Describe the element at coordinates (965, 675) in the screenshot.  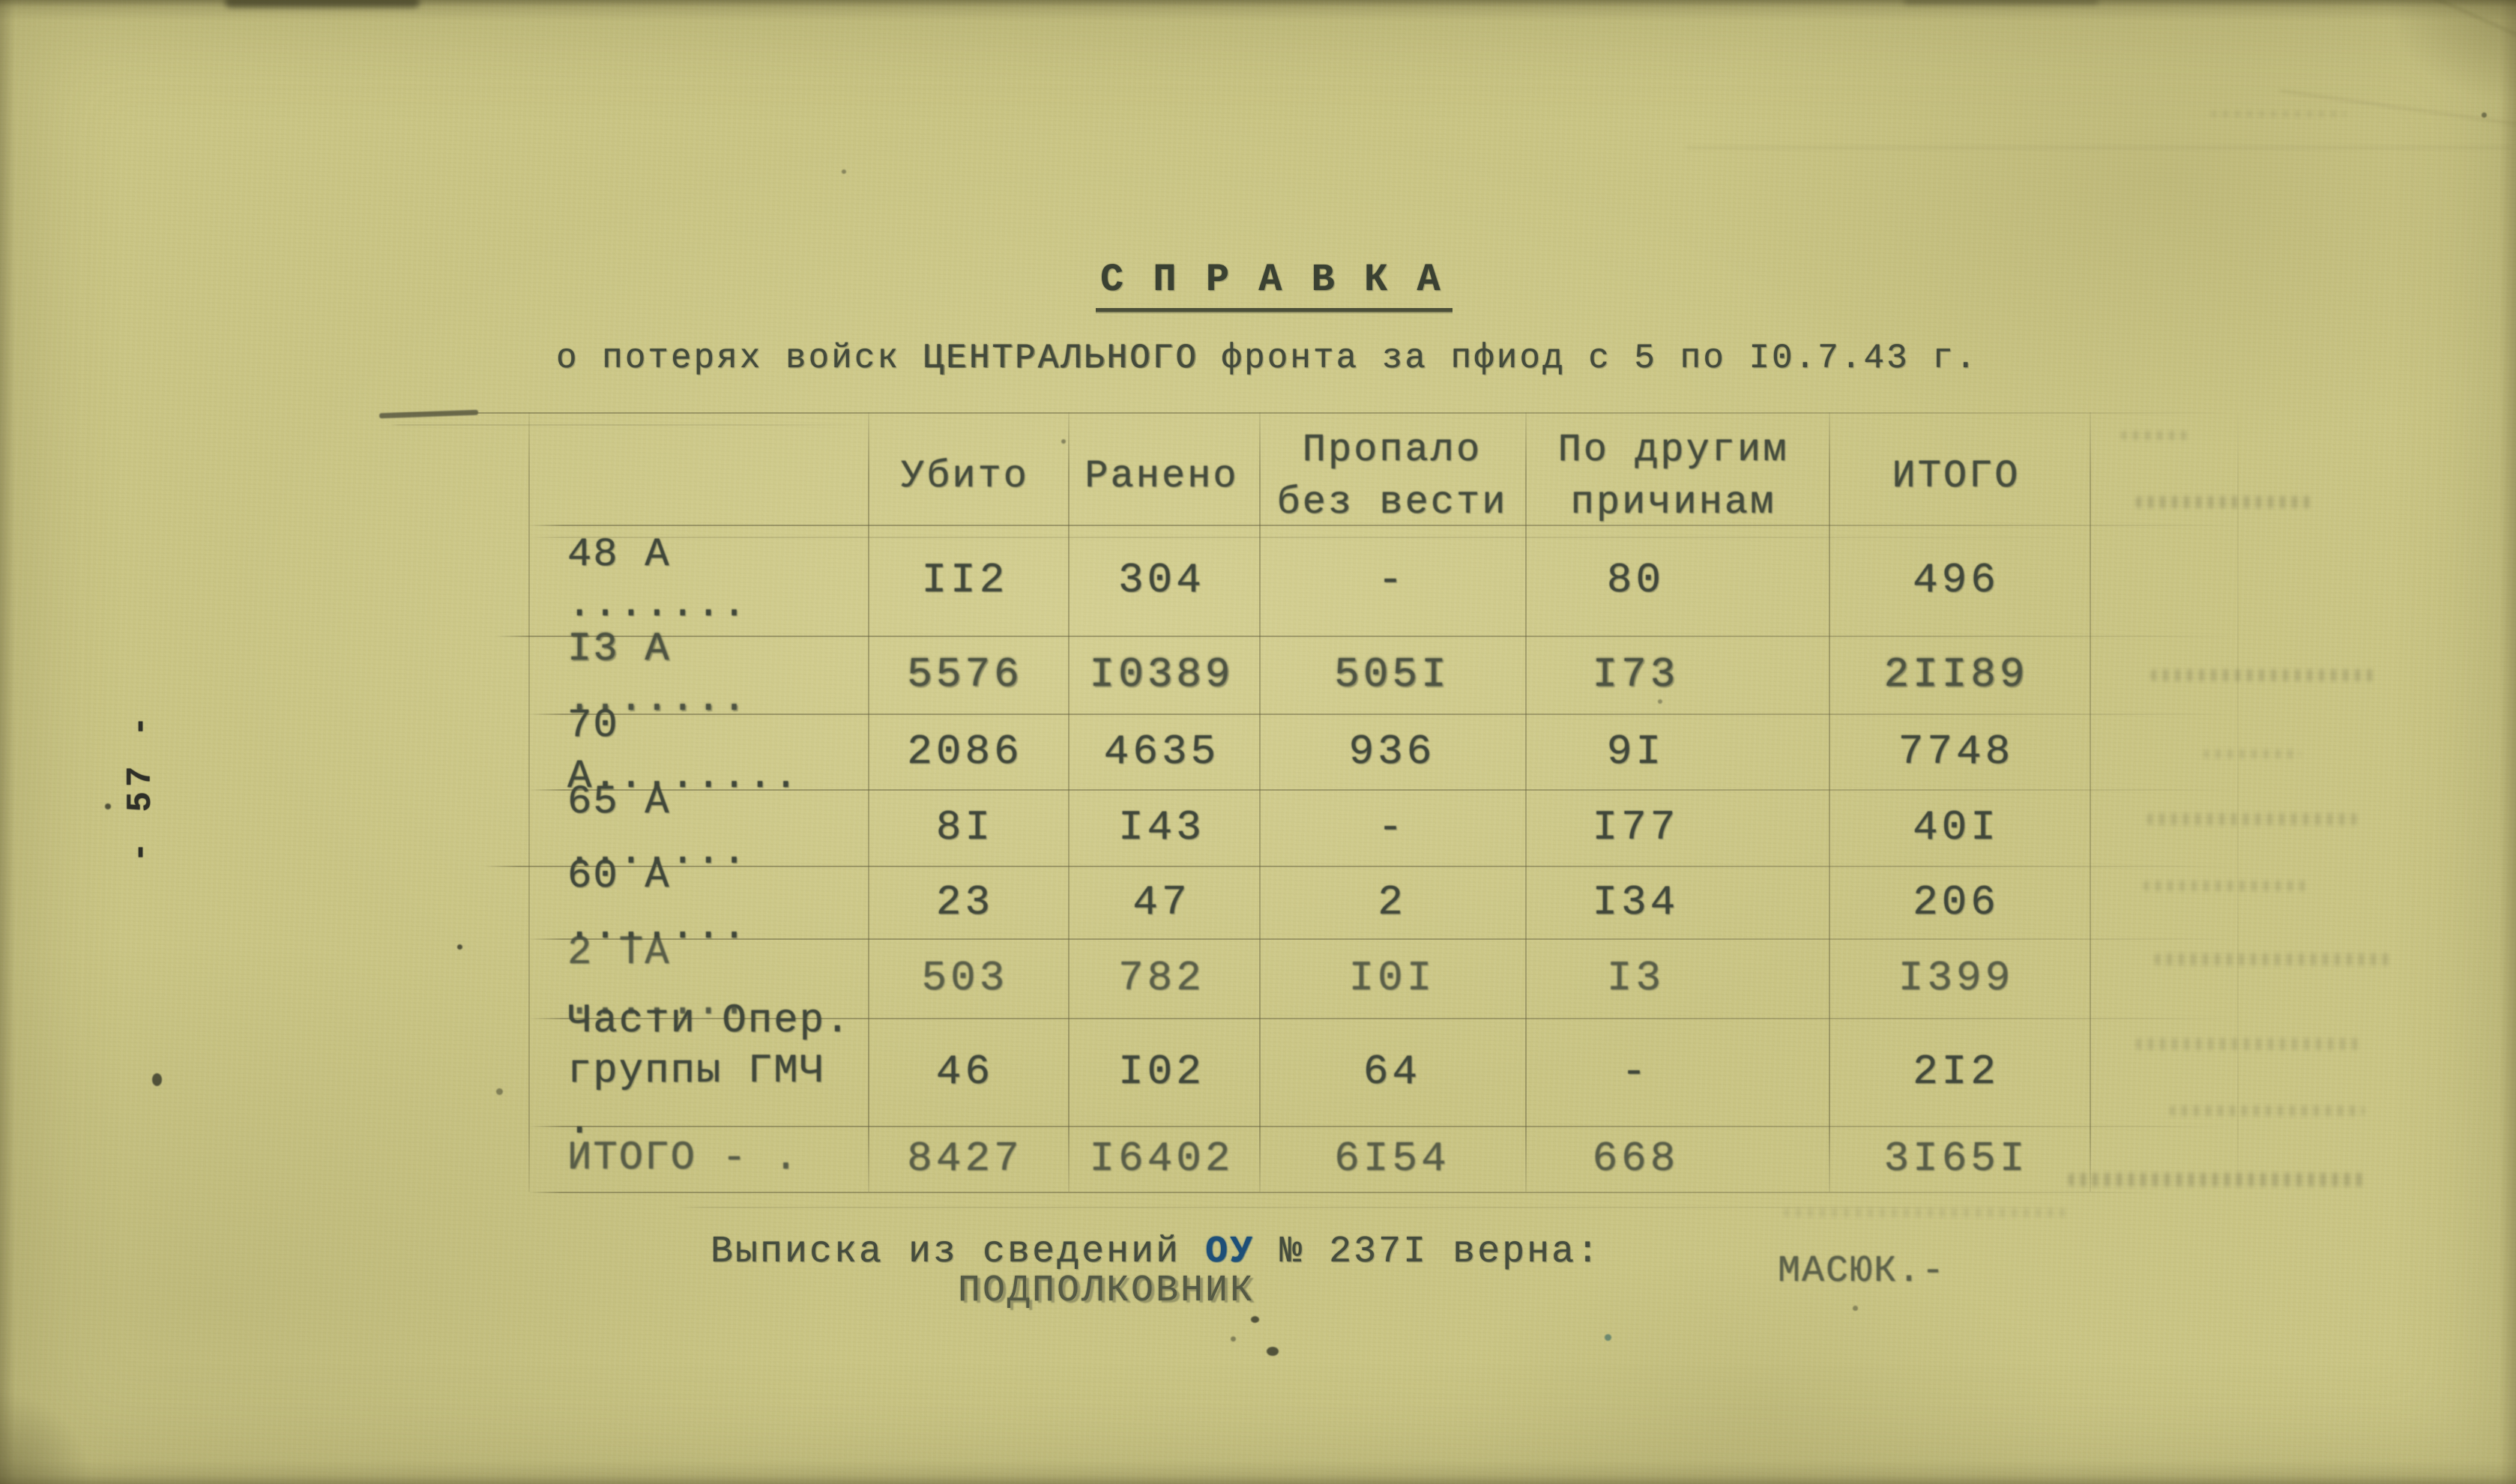
I see `cell-killed: 5576` at that location.